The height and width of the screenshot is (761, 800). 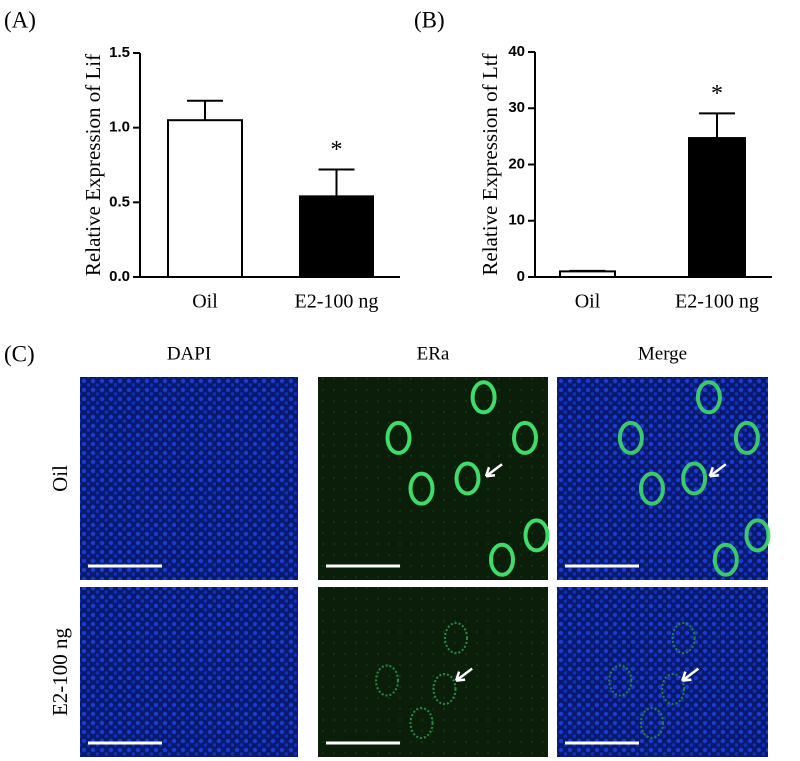 I want to click on y-tick-label: 1.5, so click(x=119, y=52).